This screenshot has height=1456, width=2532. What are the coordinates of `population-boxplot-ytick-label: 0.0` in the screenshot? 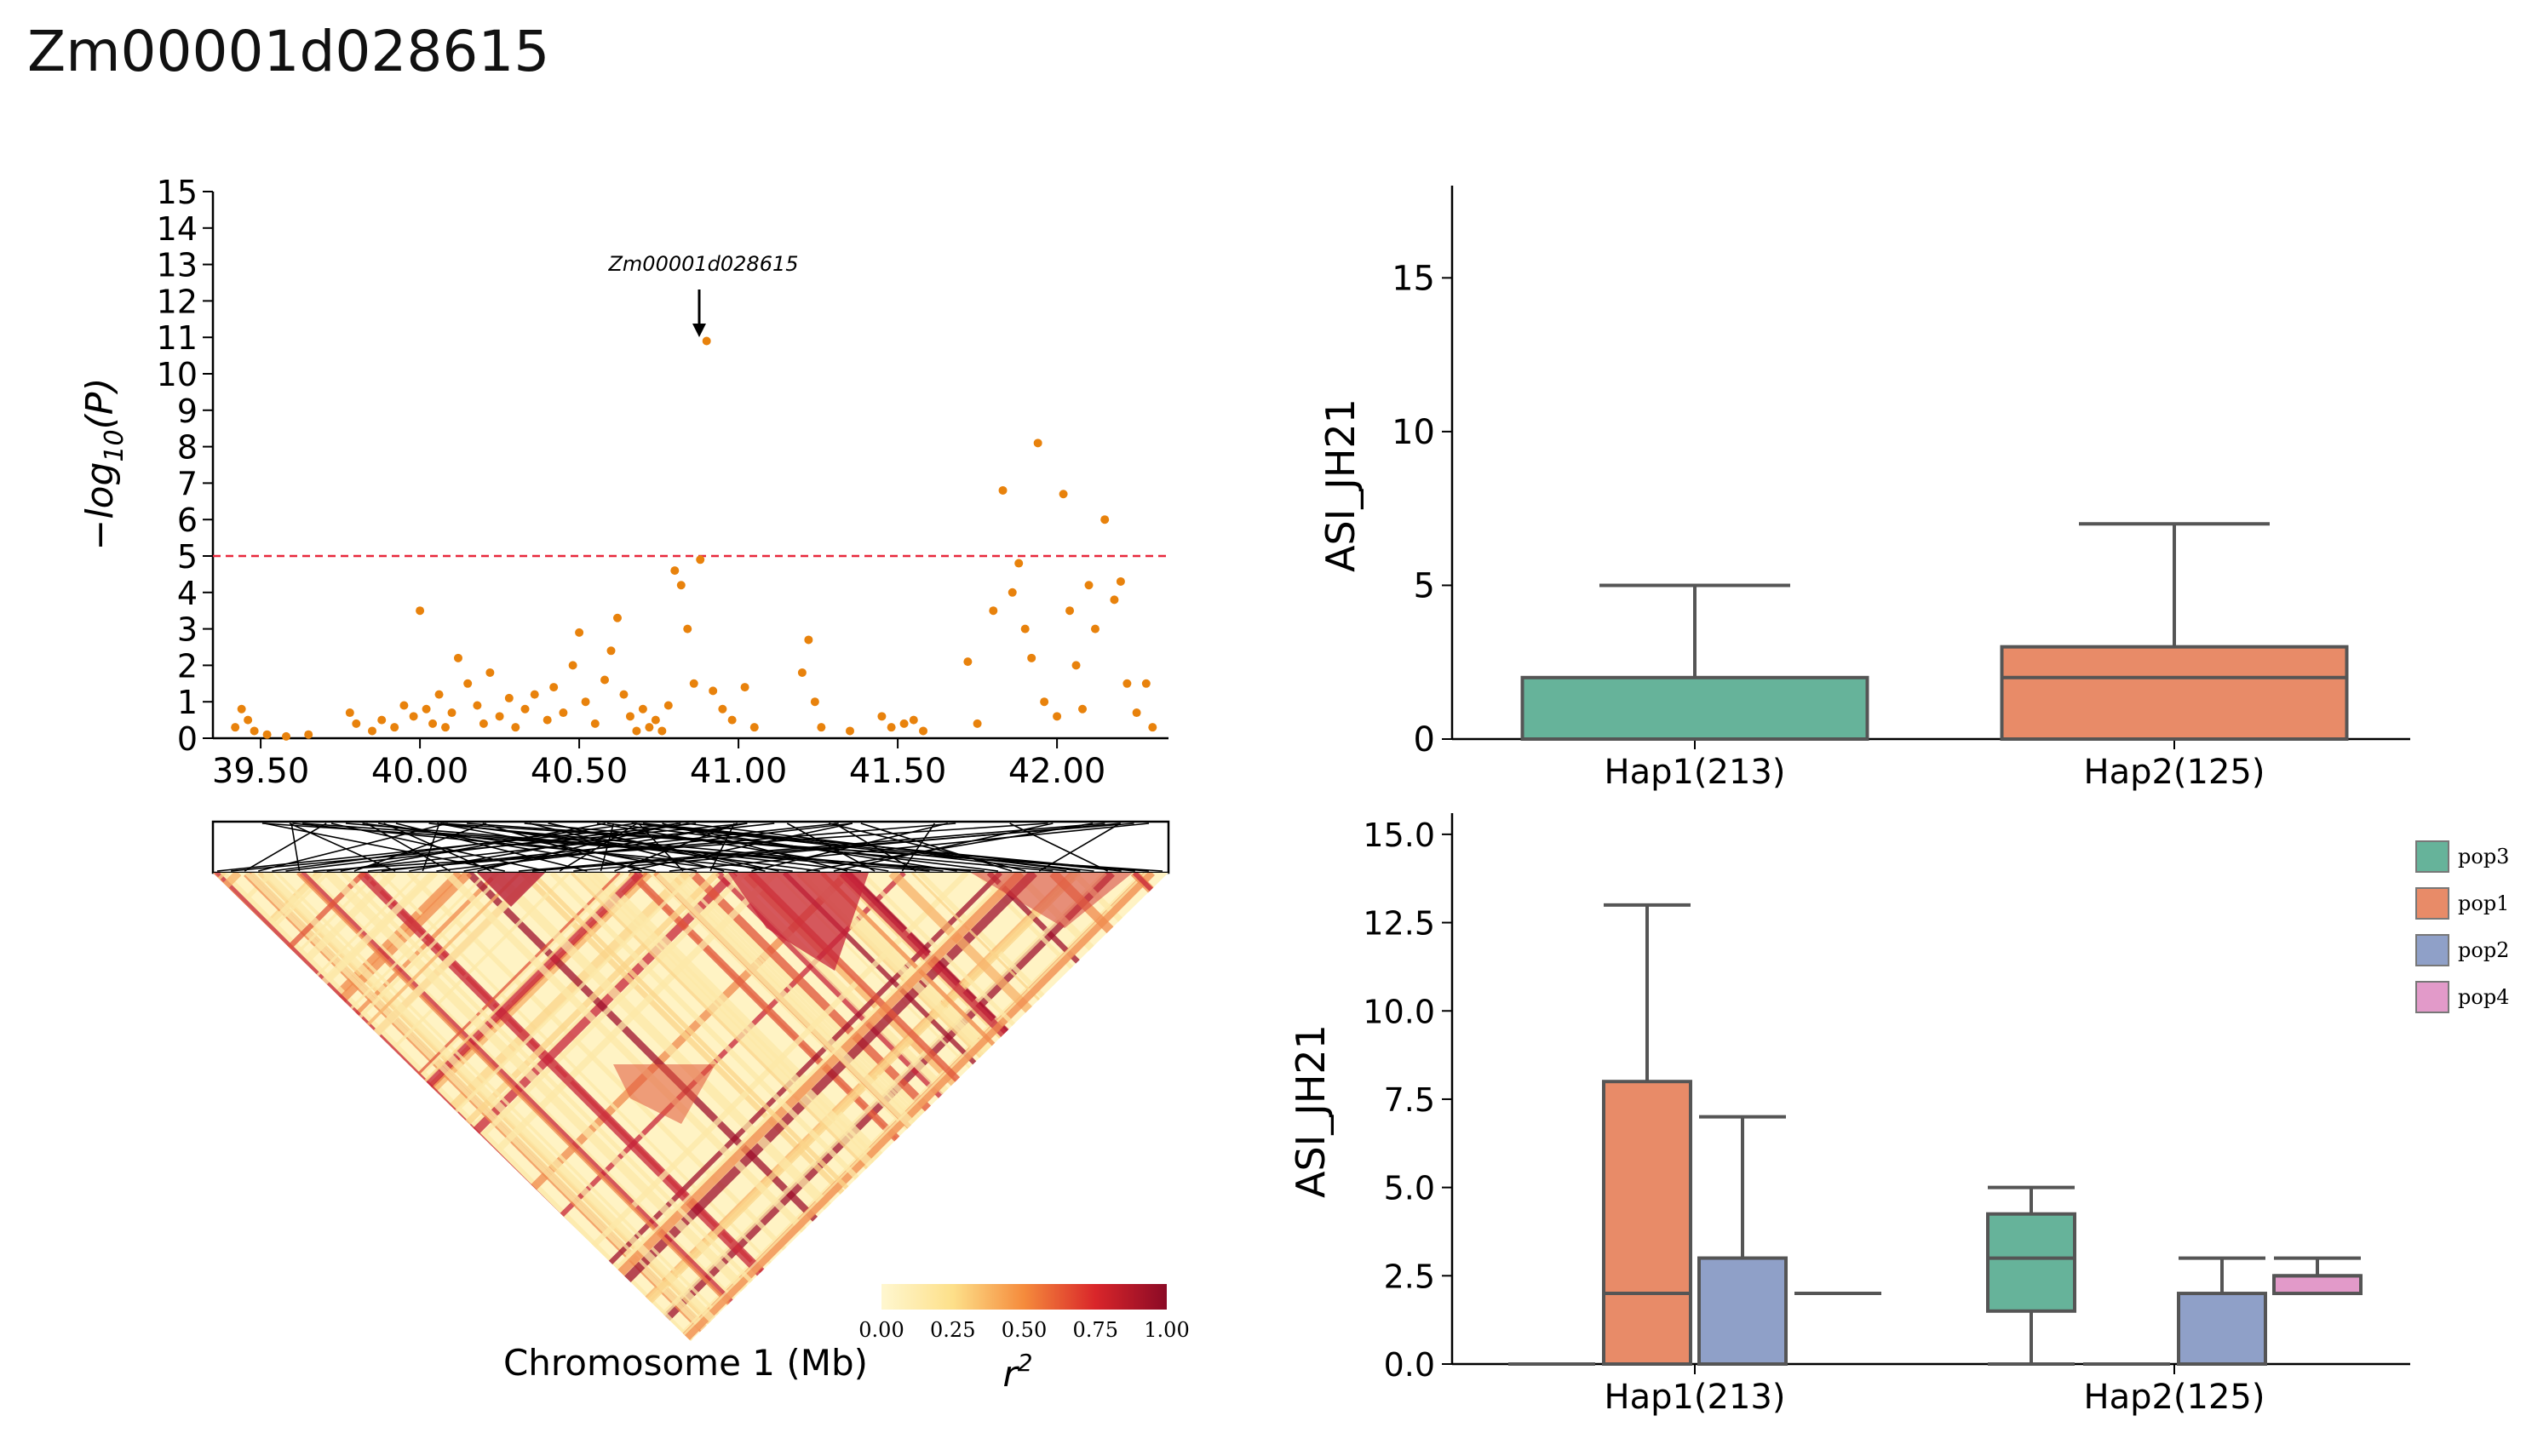 It's located at (1409, 1365).